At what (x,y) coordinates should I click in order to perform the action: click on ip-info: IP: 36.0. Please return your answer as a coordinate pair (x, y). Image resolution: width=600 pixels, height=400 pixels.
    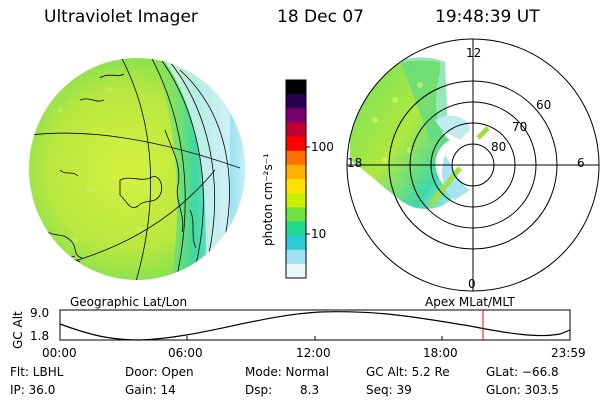
    Looking at the image, I should click on (33, 390).